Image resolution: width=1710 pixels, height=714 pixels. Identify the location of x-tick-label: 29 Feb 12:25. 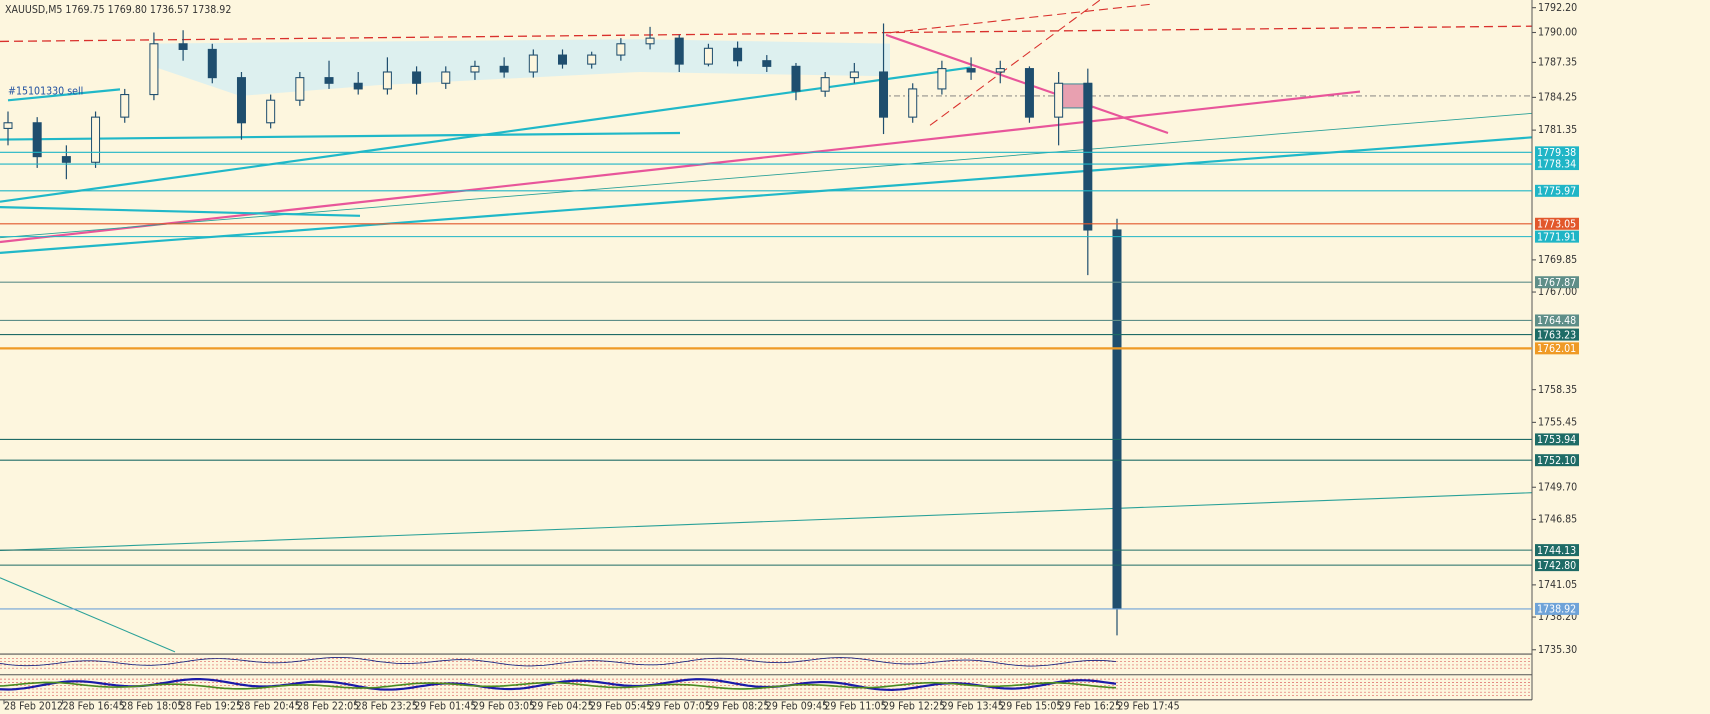
(914, 706).